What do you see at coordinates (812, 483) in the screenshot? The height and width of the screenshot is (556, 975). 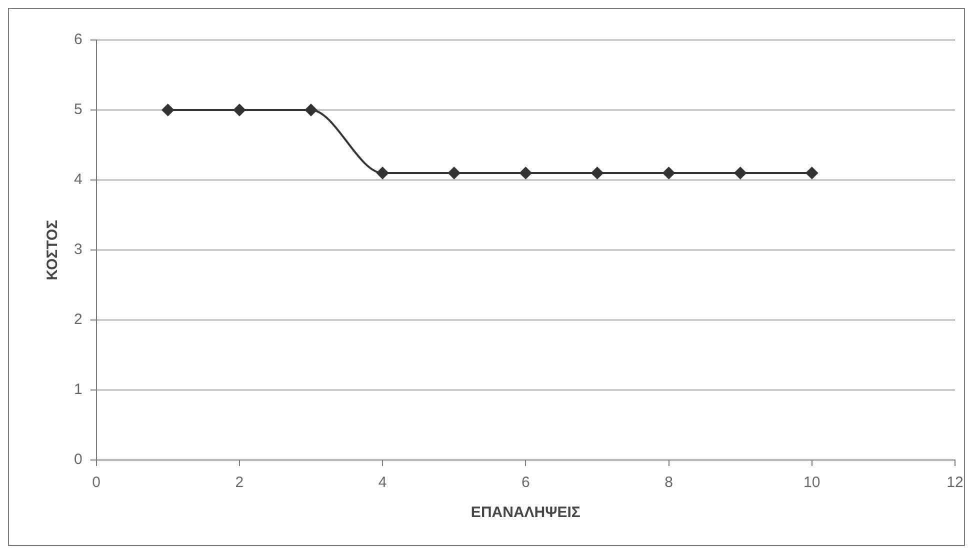 I see `x-tick-label: 10` at bounding box center [812, 483].